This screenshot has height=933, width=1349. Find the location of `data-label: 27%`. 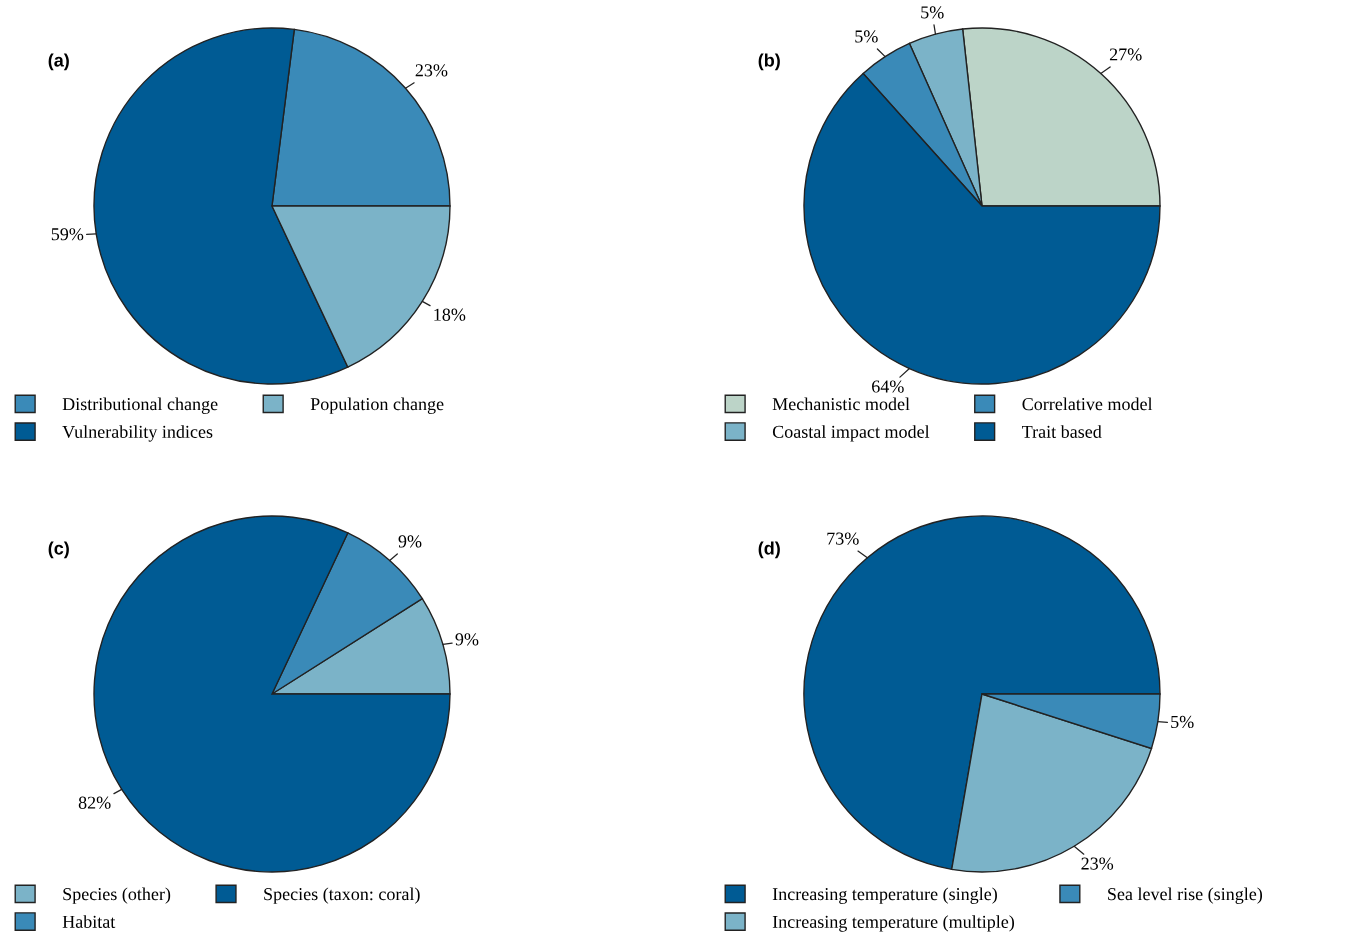

data-label: 27% is located at coordinates (1125, 54).